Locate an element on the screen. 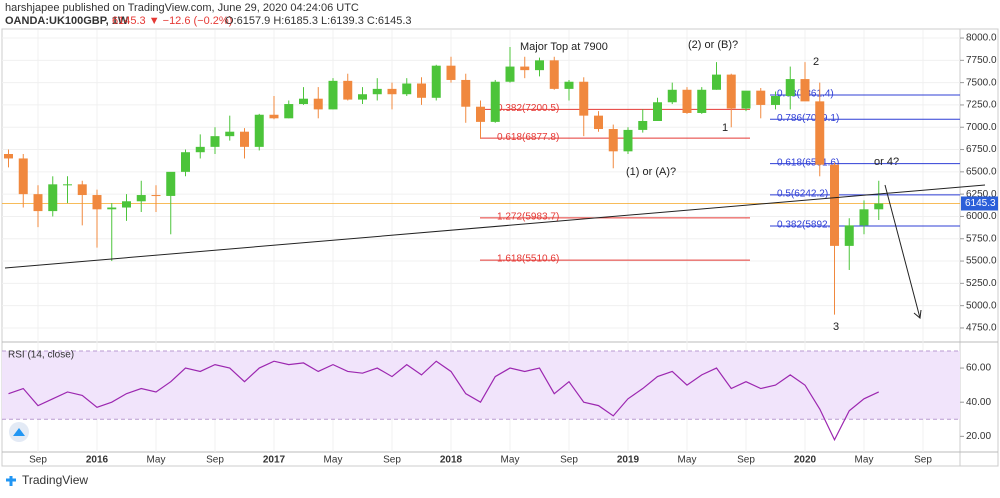  y-tick-label: 6000.0 is located at coordinates (981, 216).